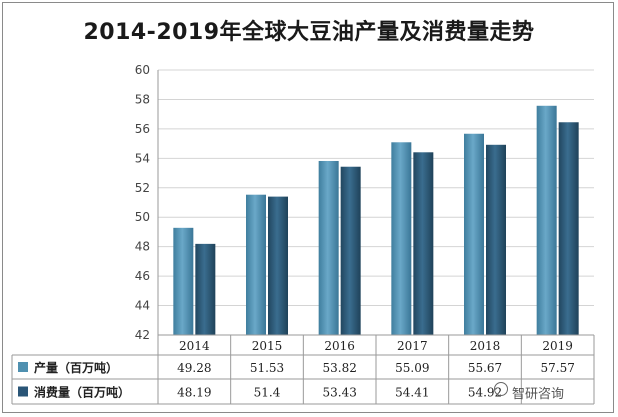 The width and height of the screenshot is (618, 417). Describe the element at coordinates (401, 238) in the screenshot. I see `bar-production-2017` at that location.